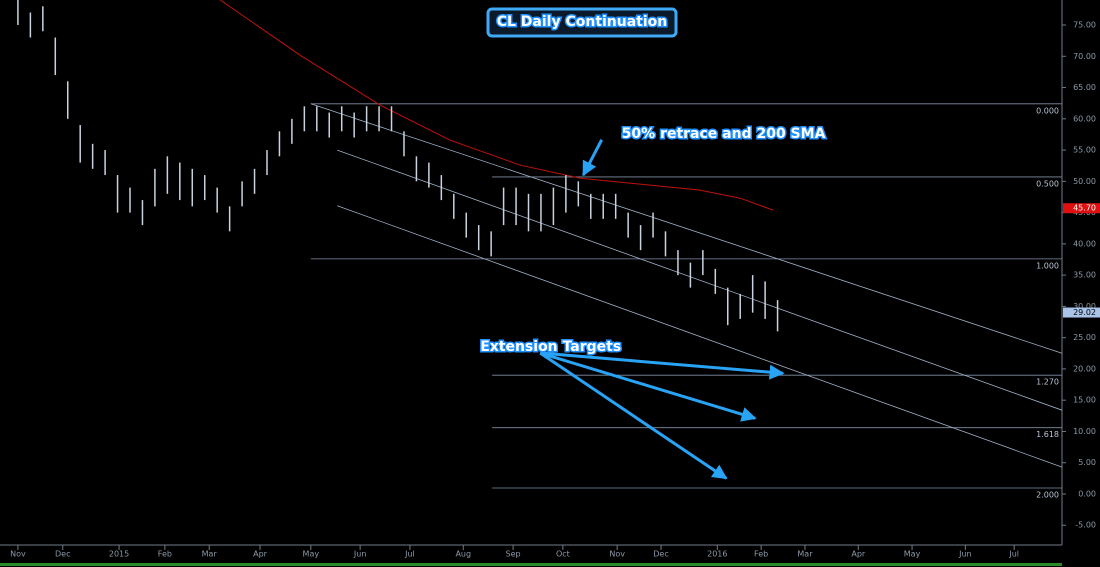 This screenshot has height=567, width=1100. What do you see at coordinates (563, 554) in the screenshot?
I see `x-tick-label: Oct` at bounding box center [563, 554].